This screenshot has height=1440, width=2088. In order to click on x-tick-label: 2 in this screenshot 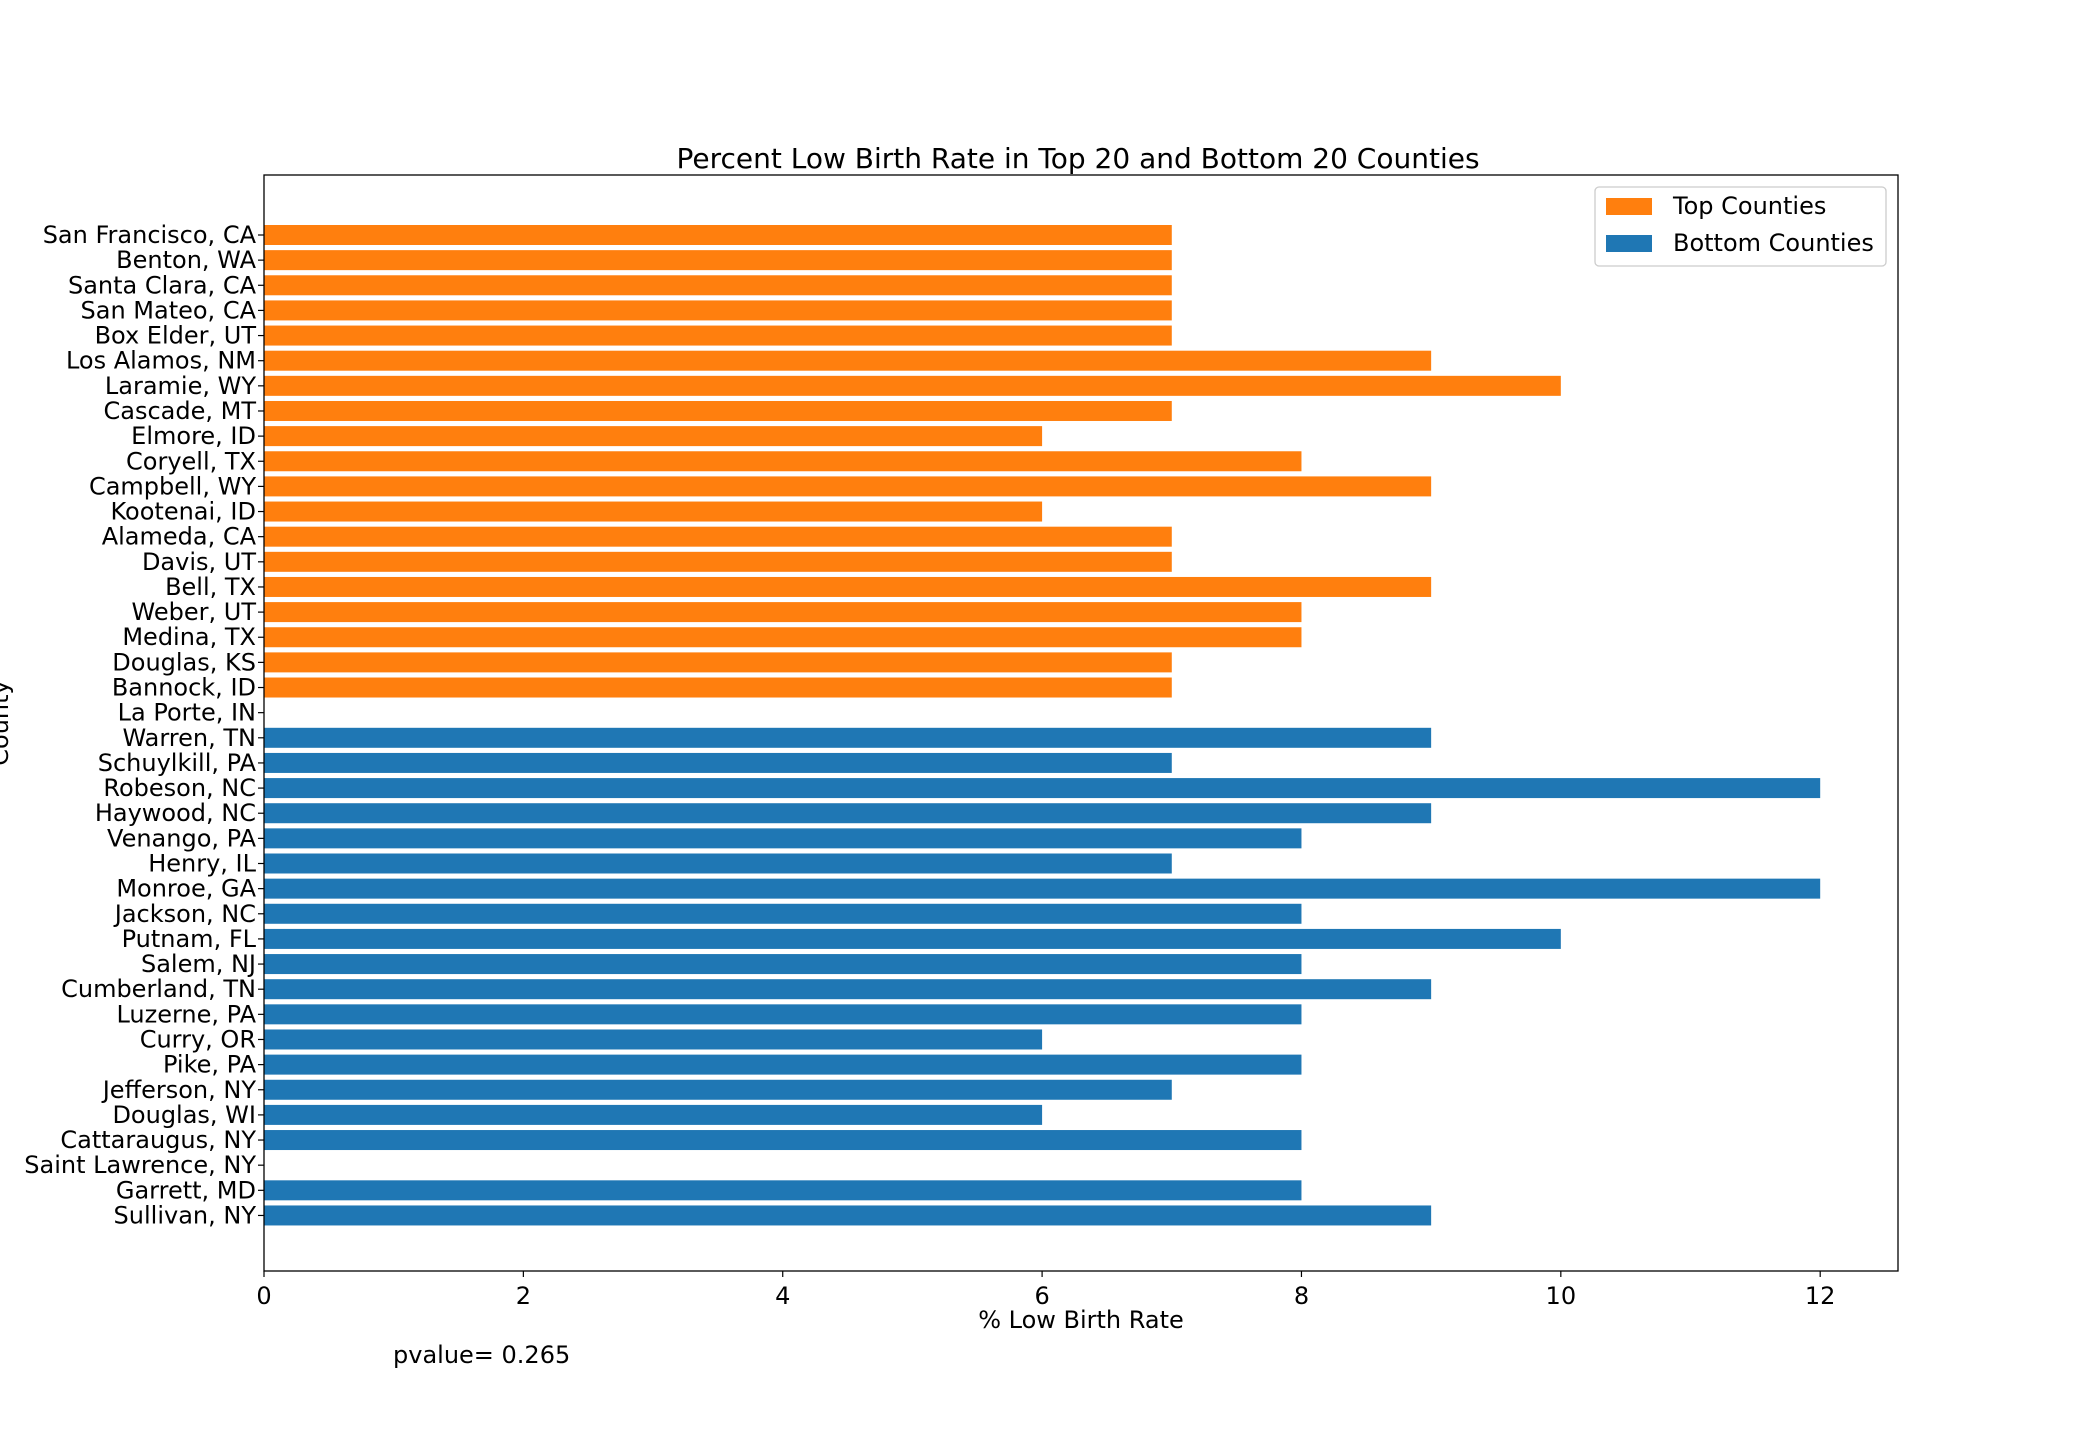, I will do `click(523, 1296)`.